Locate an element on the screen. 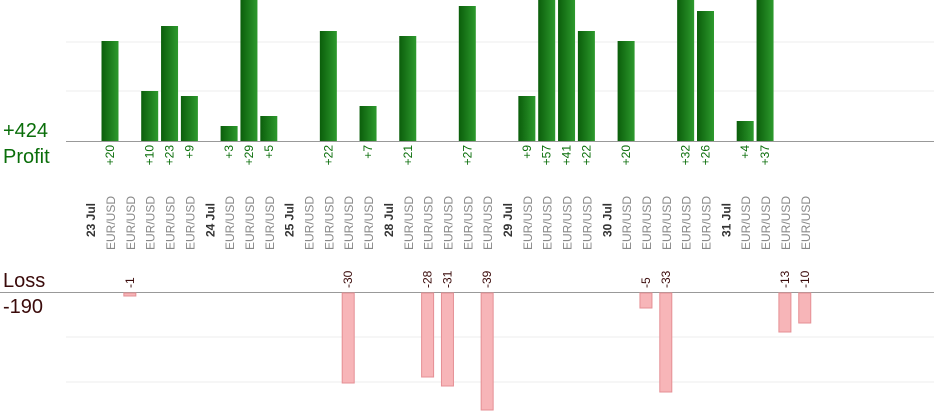 The height and width of the screenshot is (420, 934). day-label: 25 Jul is located at coordinates (290, 220).